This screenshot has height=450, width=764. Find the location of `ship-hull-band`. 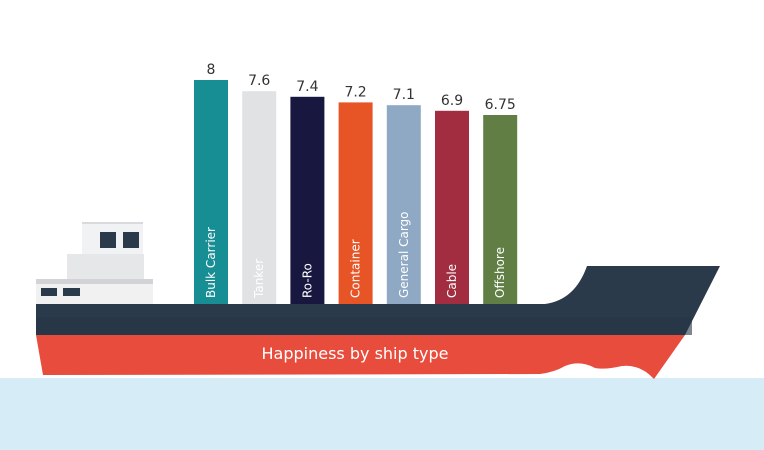

ship-hull-band is located at coordinates (360, 357).